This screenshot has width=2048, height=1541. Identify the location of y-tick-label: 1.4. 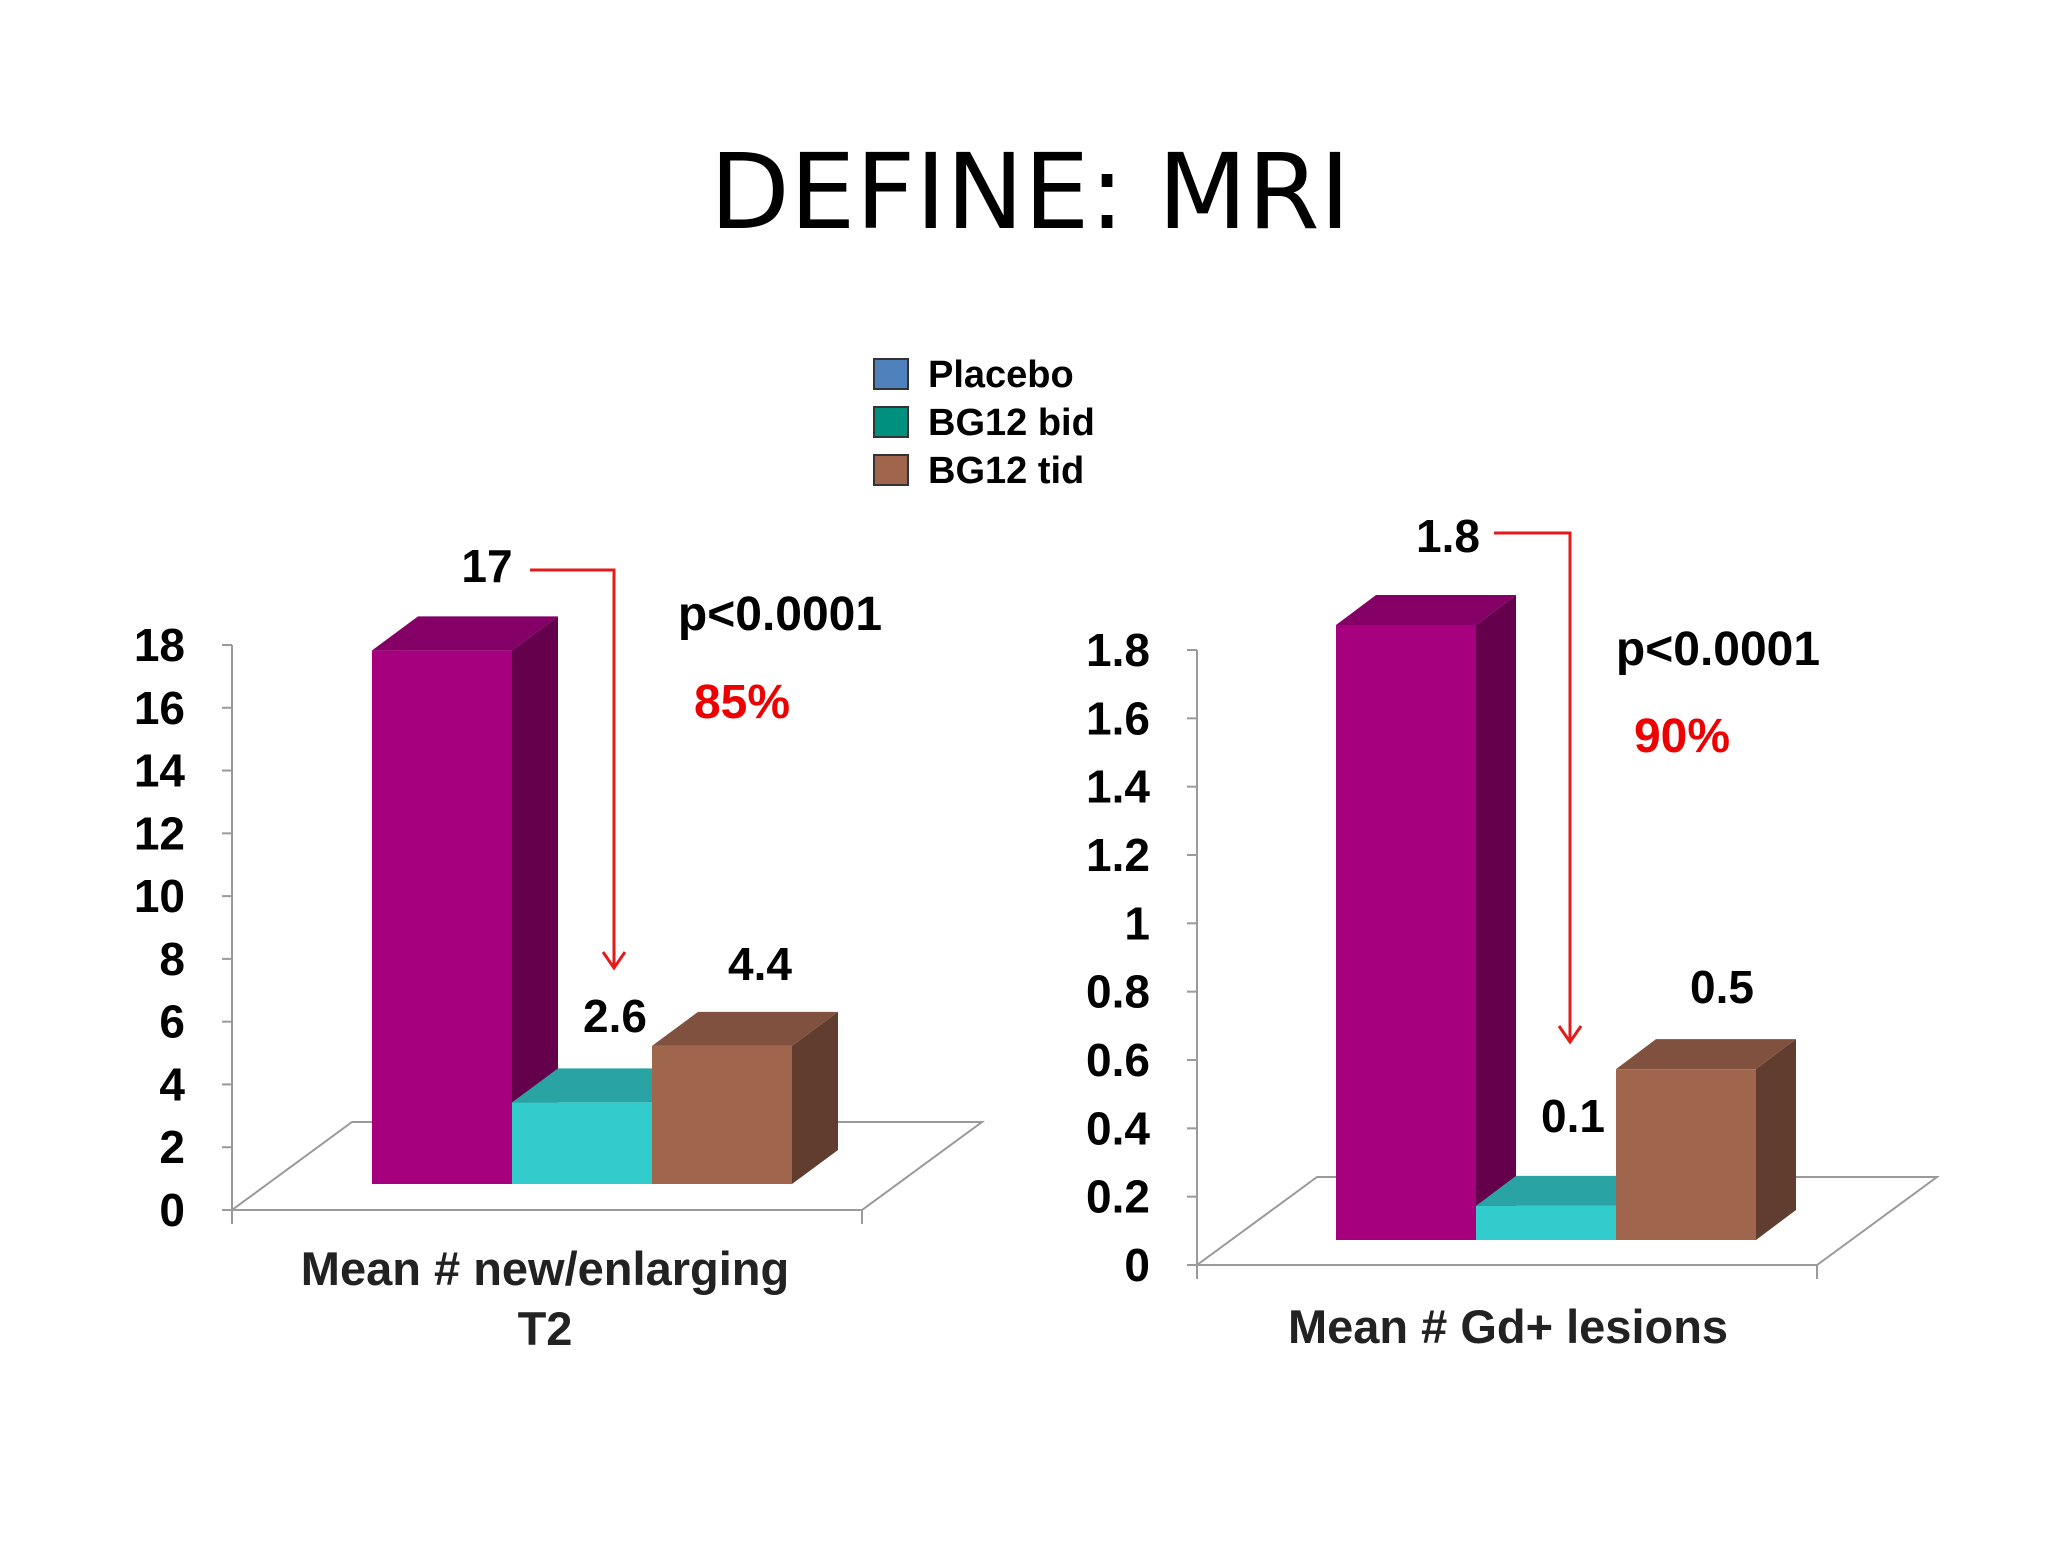
(1118, 787).